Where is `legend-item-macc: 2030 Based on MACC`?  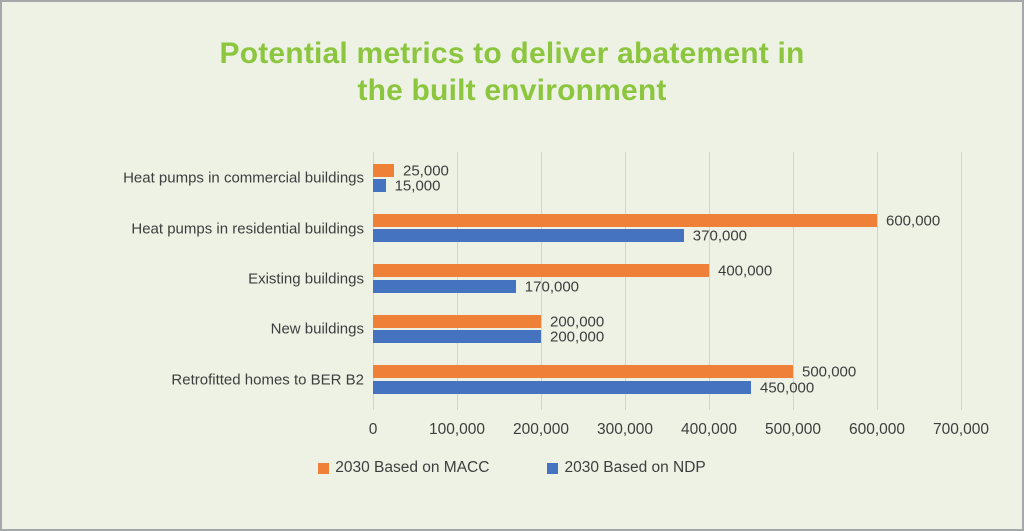
legend-item-macc: 2030 Based on MACC is located at coordinates (403, 468).